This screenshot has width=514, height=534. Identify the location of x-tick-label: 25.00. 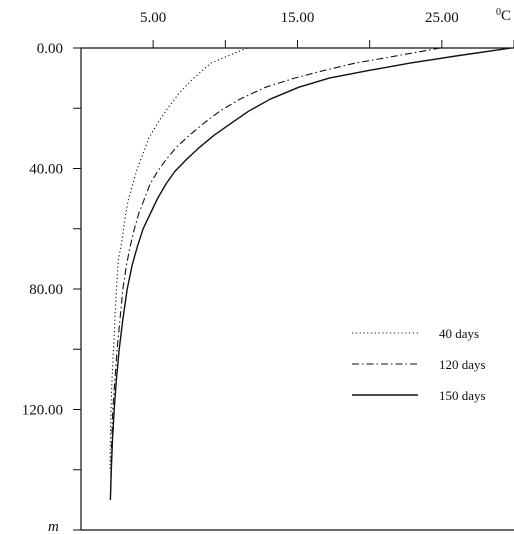
(442, 18).